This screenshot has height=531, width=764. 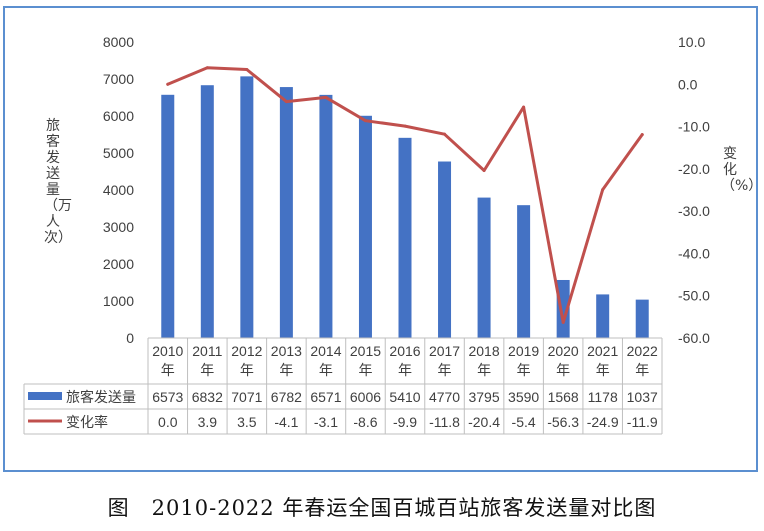 What do you see at coordinates (404, 397) in the screenshot?
I see `table-value-volume: 5410` at bounding box center [404, 397].